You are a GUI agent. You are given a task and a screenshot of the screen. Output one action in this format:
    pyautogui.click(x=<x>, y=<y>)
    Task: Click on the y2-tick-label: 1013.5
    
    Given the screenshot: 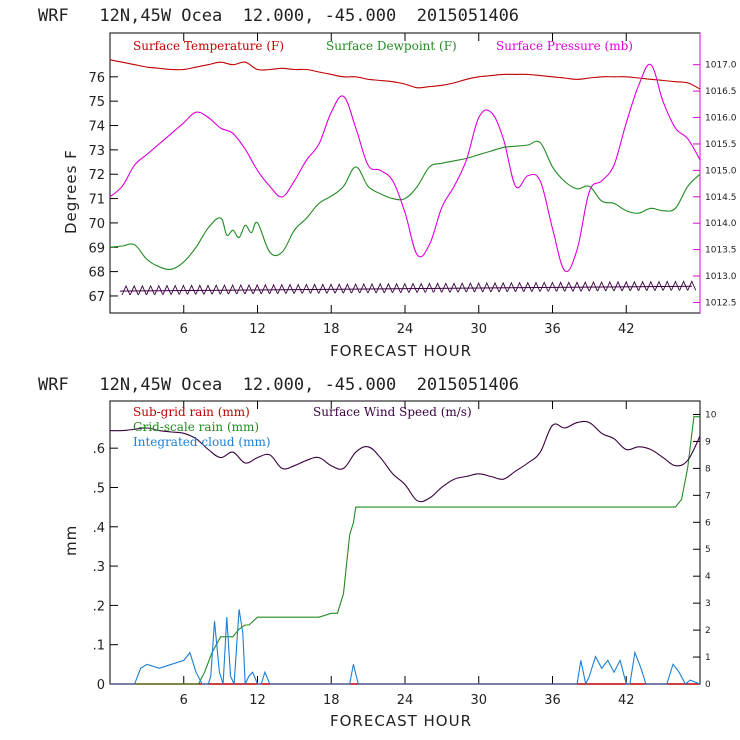 What is the action you would take?
    pyautogui.click(x=721, y=251)
    